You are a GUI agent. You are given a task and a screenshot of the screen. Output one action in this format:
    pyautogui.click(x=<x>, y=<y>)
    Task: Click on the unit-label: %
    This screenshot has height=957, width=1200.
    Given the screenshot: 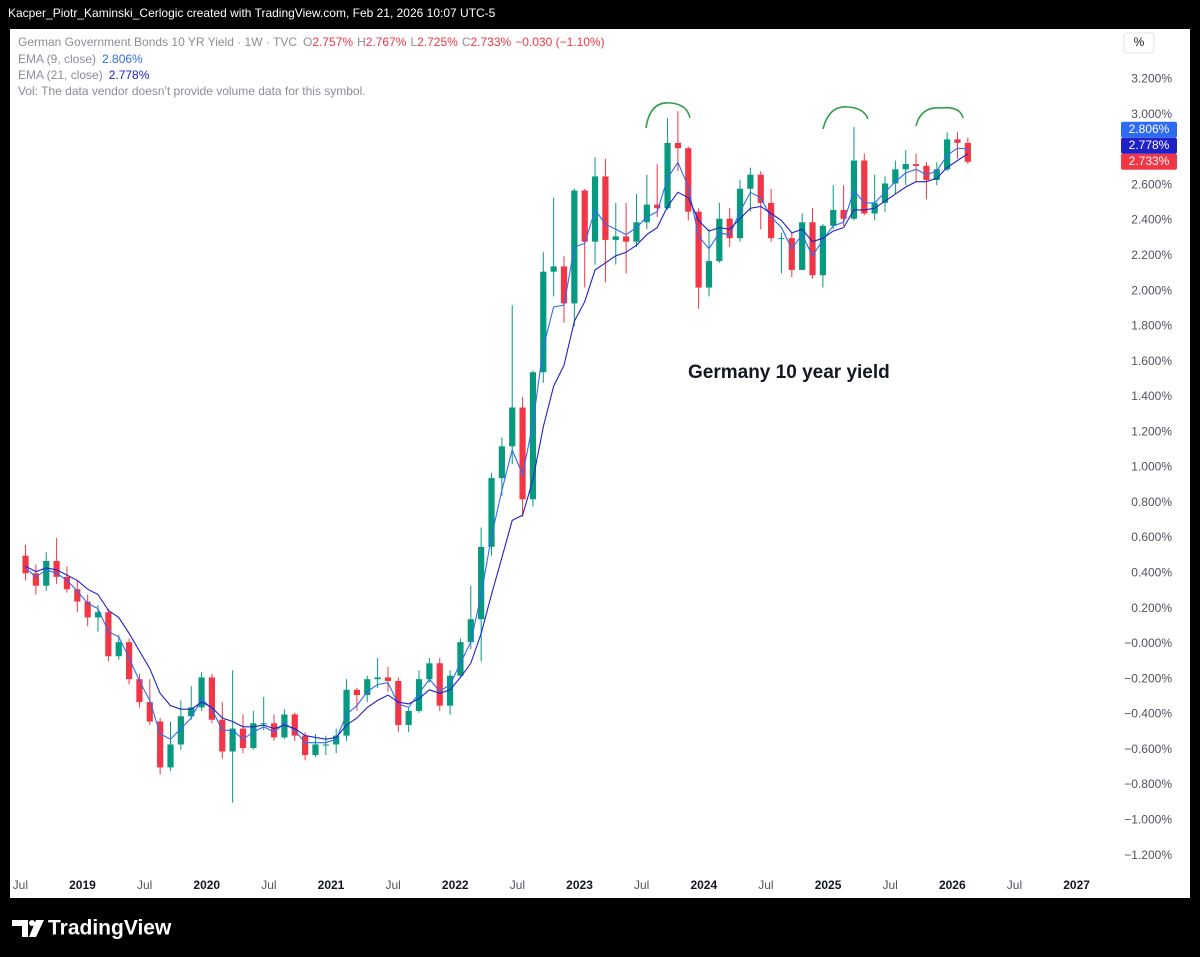 What is the action you would take?
    pyautogui.click(x=1139, y=42)
    